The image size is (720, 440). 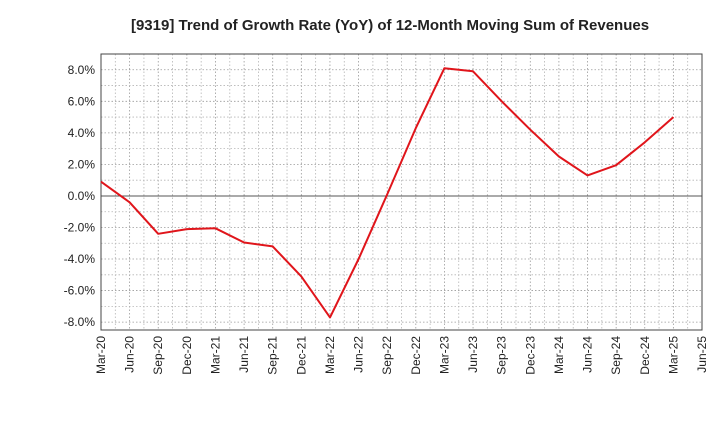 I want to click on x-tick-label: Sep-22, so click(x=387, y=355).